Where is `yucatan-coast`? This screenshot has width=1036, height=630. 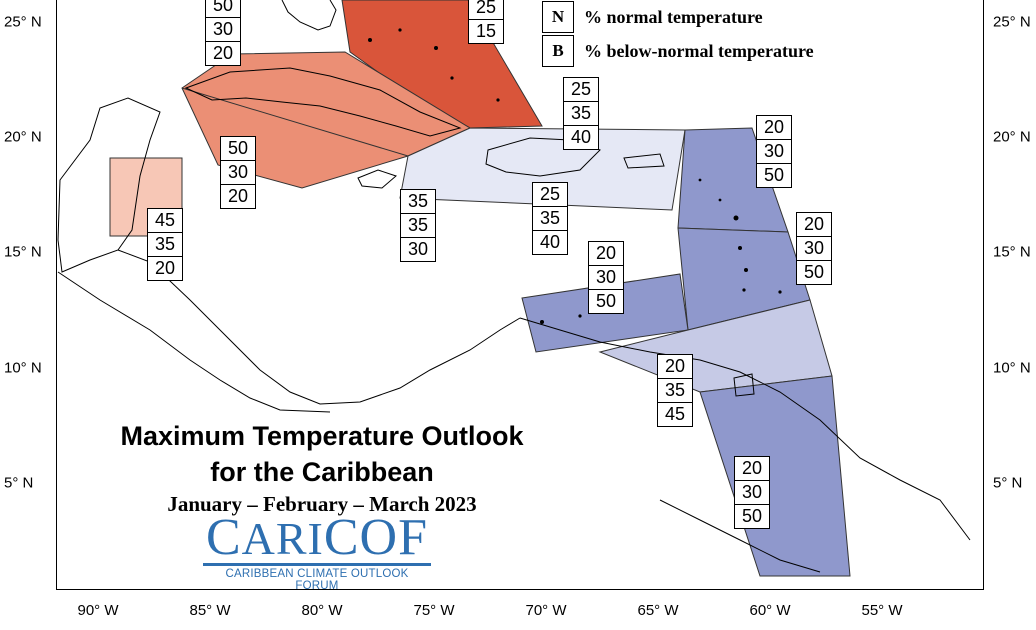
yucatan-coast is located at coordinates (109, 185).